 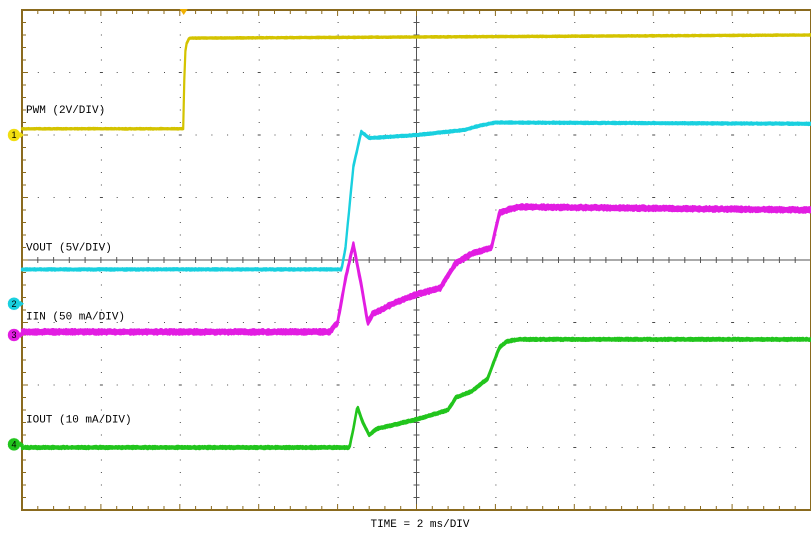 I want to click on channel-4-marker: 4, so click(x=15, y=444).